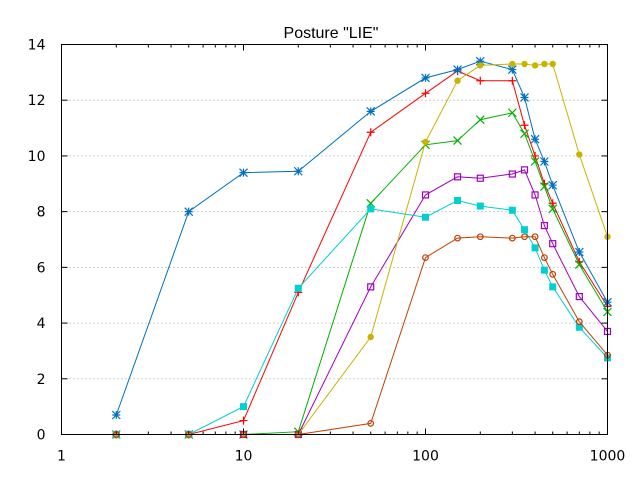 The height and width of the screenshot is (480, 640). I want to click on x-tick-label: 1000, so click(608, 457).